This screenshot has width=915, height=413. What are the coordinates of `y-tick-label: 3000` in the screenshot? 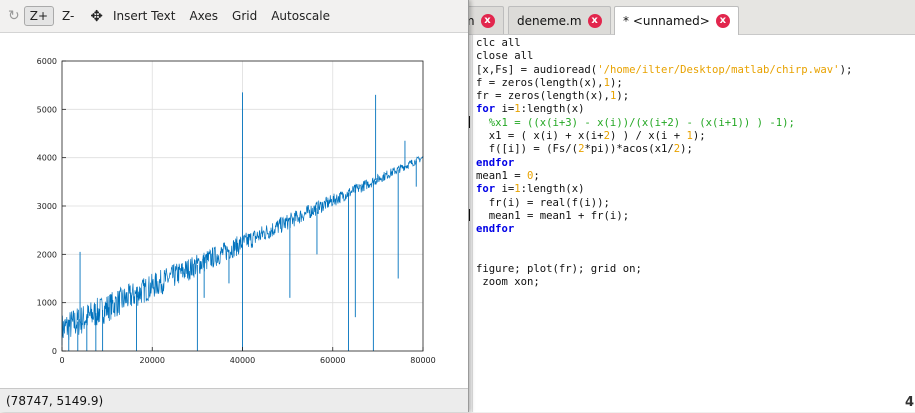 It's located at (47, 206).